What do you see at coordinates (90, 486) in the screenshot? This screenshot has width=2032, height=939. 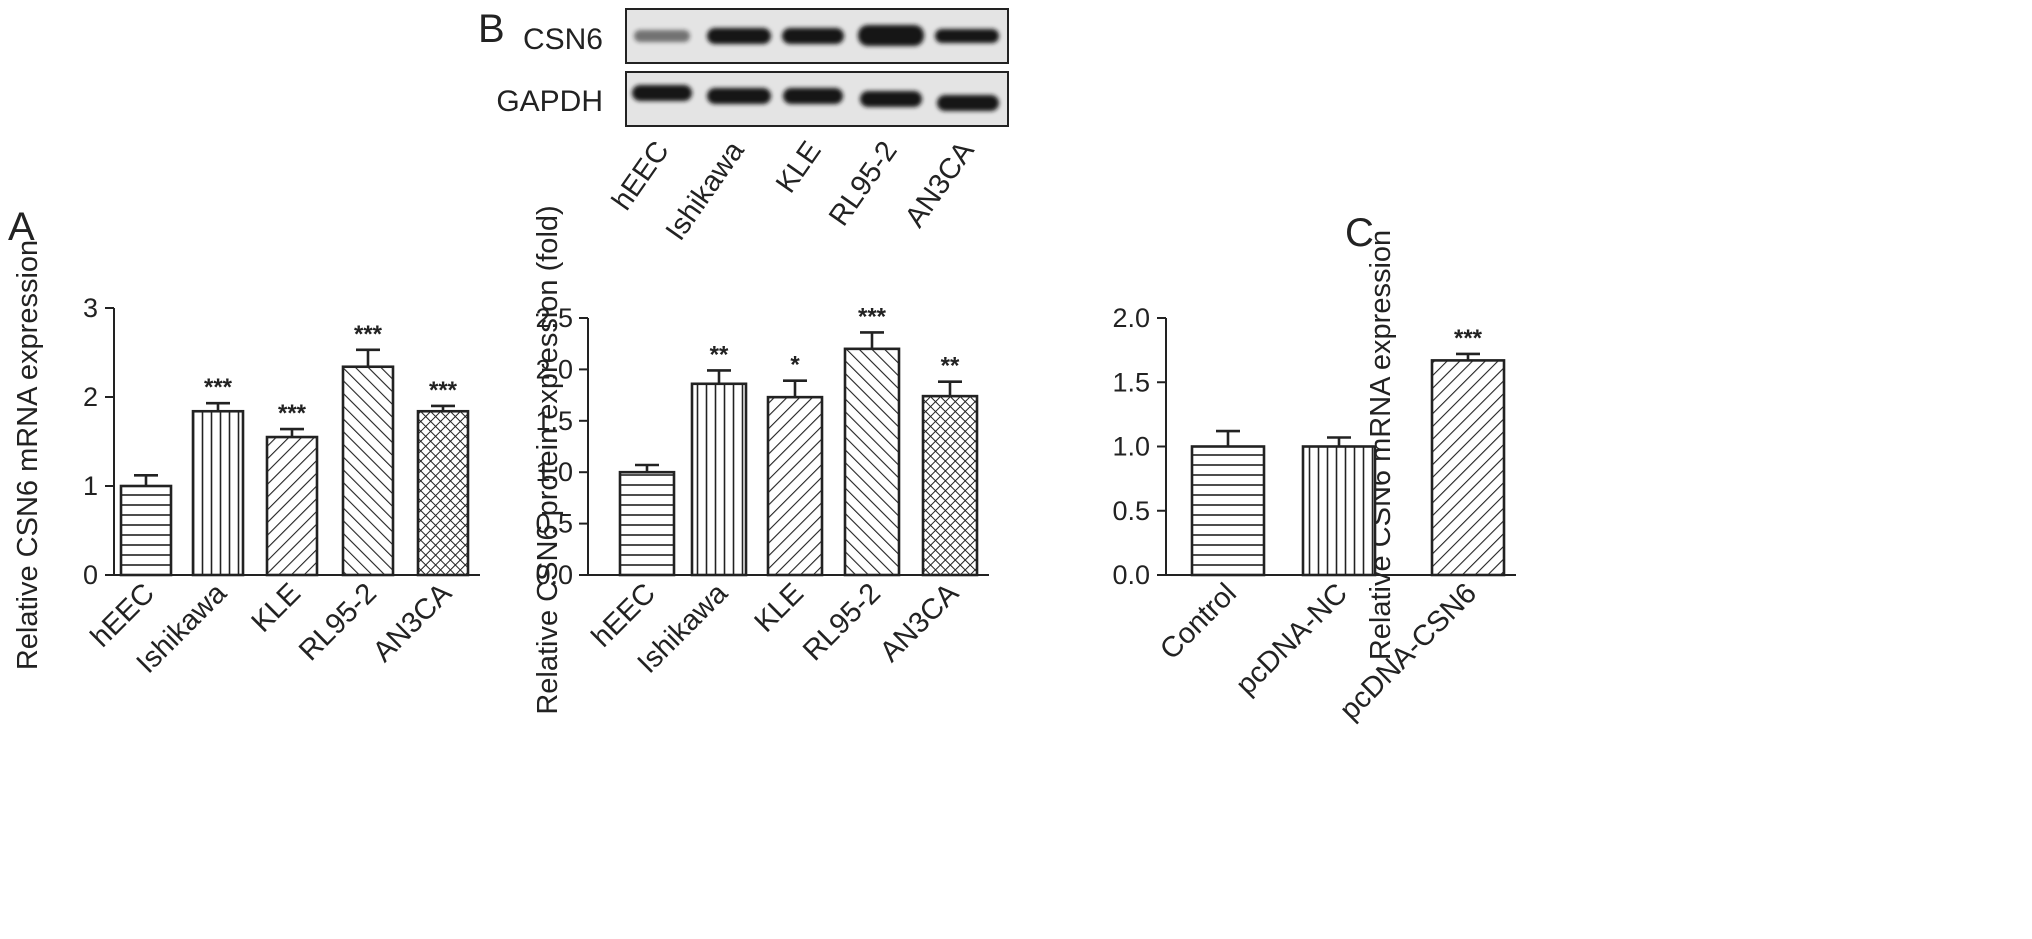 I see `y-tick-label: 1` at bounding box center [90, 486].